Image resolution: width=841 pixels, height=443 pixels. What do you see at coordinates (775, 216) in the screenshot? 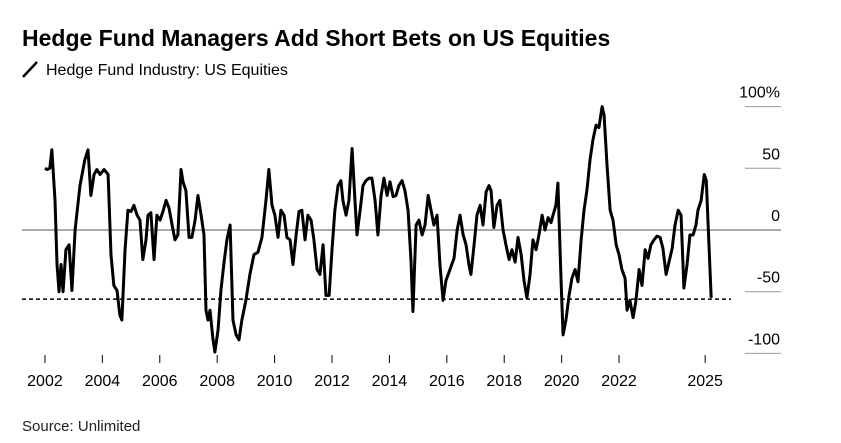
I see `y-tick-label: 0` at bounding box center [775, 216].